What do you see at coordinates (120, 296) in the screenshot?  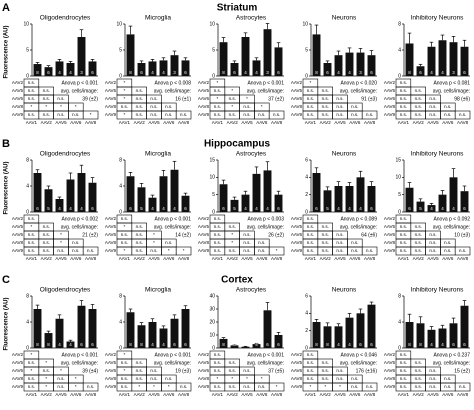 I see `y-tick-label: 8` at bounding box center [120, 296].